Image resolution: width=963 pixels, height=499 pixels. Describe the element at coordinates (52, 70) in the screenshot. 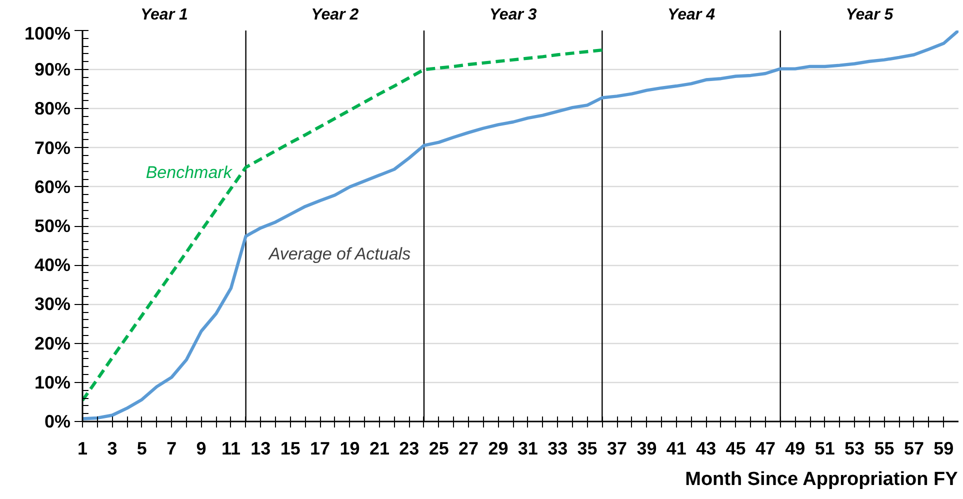

I see `y-tick-label: 90%` at that location.